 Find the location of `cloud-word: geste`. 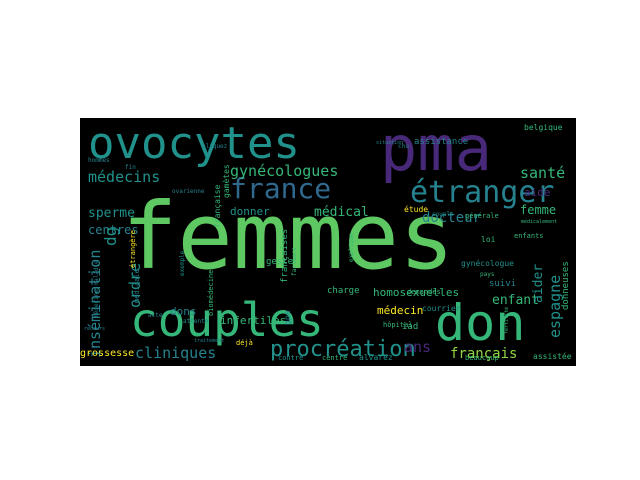

cloud-word: geste is located at coordinates (279, 262).